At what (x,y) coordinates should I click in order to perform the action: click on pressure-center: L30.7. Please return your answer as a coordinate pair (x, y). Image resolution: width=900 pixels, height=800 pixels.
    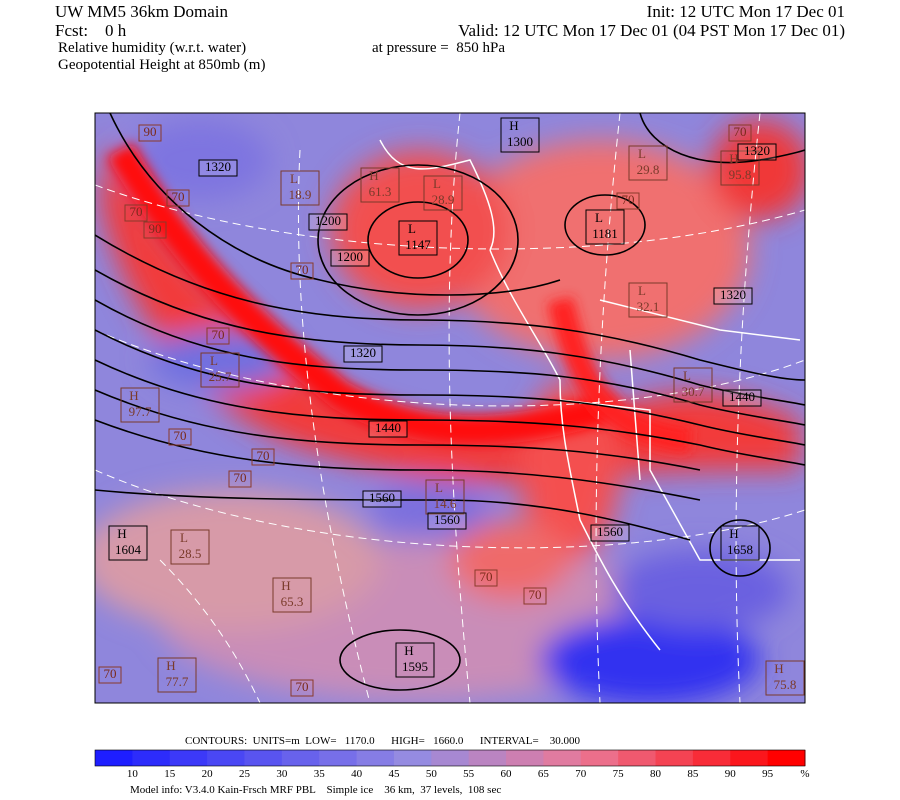
    Looking at the image, I should click on (693, 385).